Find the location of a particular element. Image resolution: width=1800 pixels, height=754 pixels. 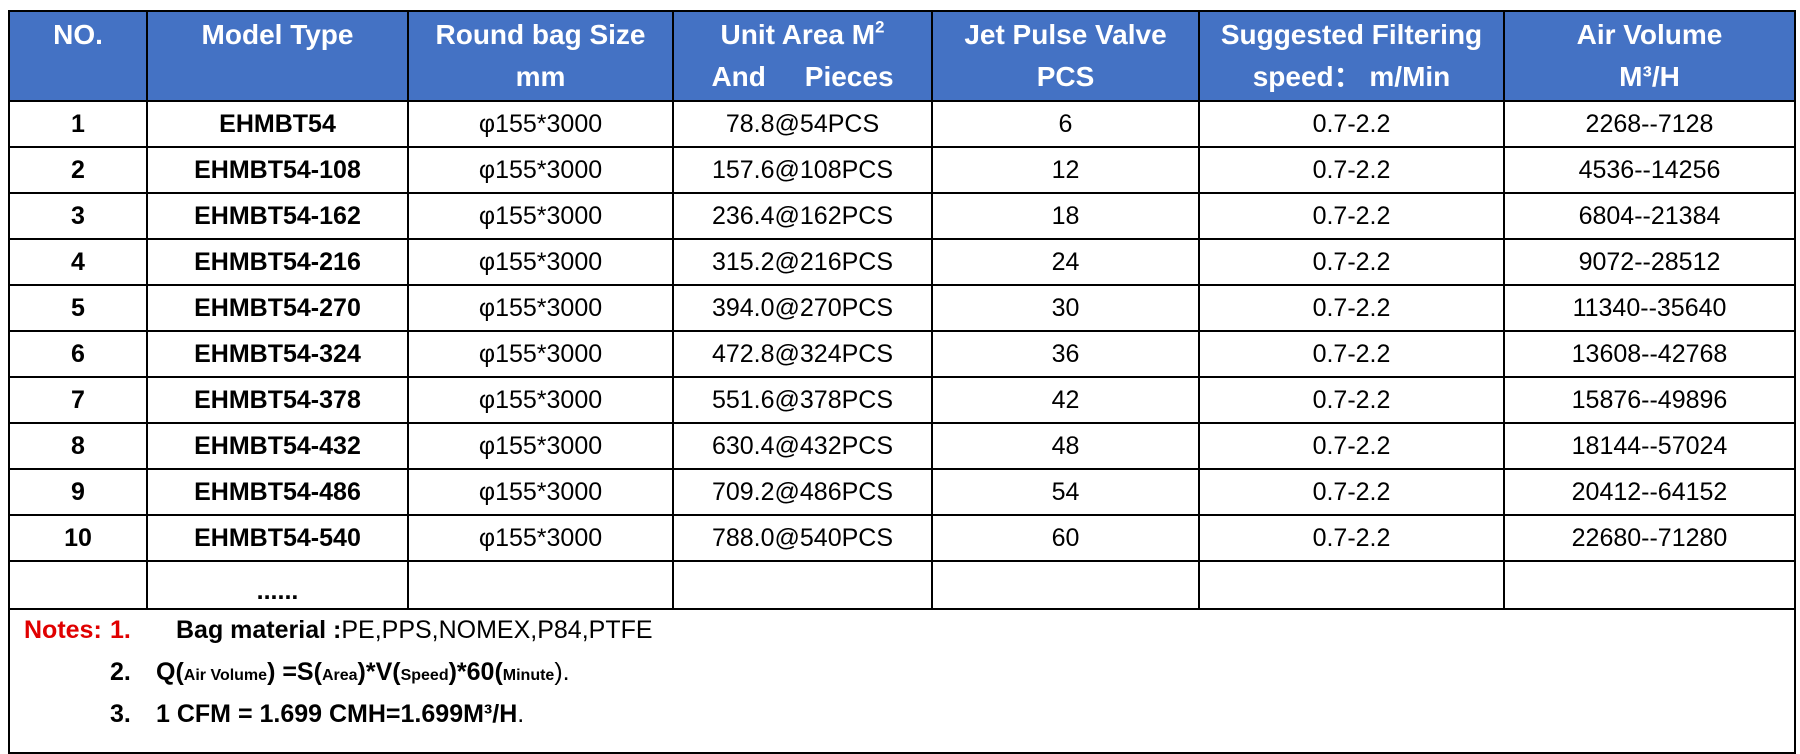

cell-model-type: EHMBT54-324 is located at coordinates (277, 354).